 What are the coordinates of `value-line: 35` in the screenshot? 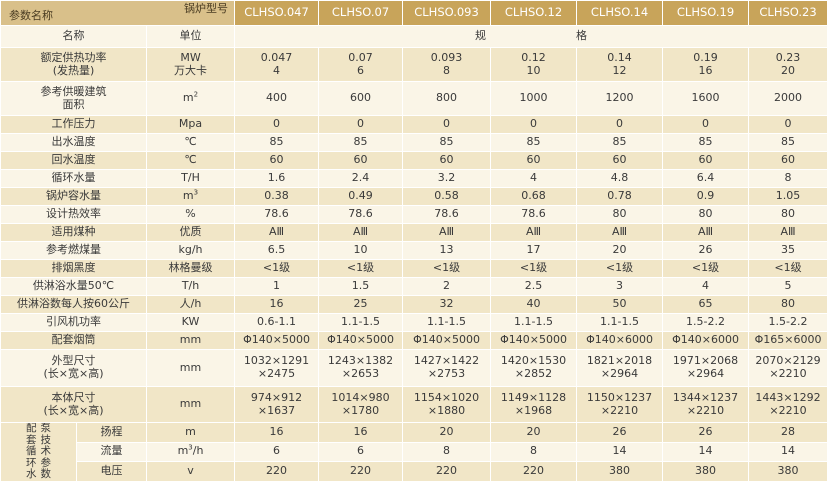 It's located at (788, 250).